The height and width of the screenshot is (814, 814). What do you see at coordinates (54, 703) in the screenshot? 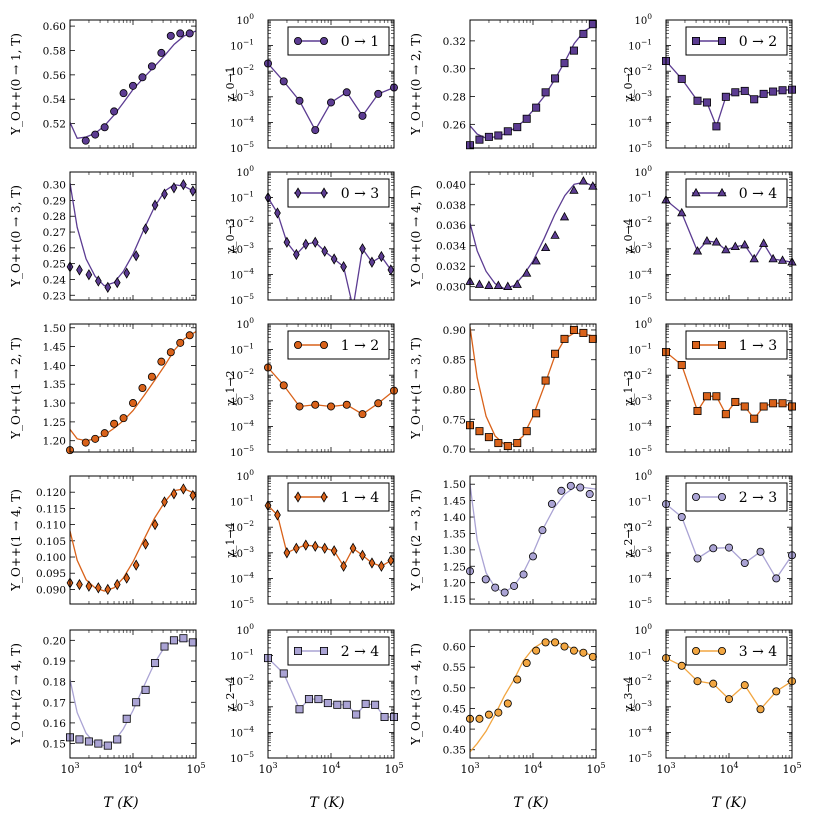
I see `y-tick-label: 0.17` at bounding box center [54, 703].